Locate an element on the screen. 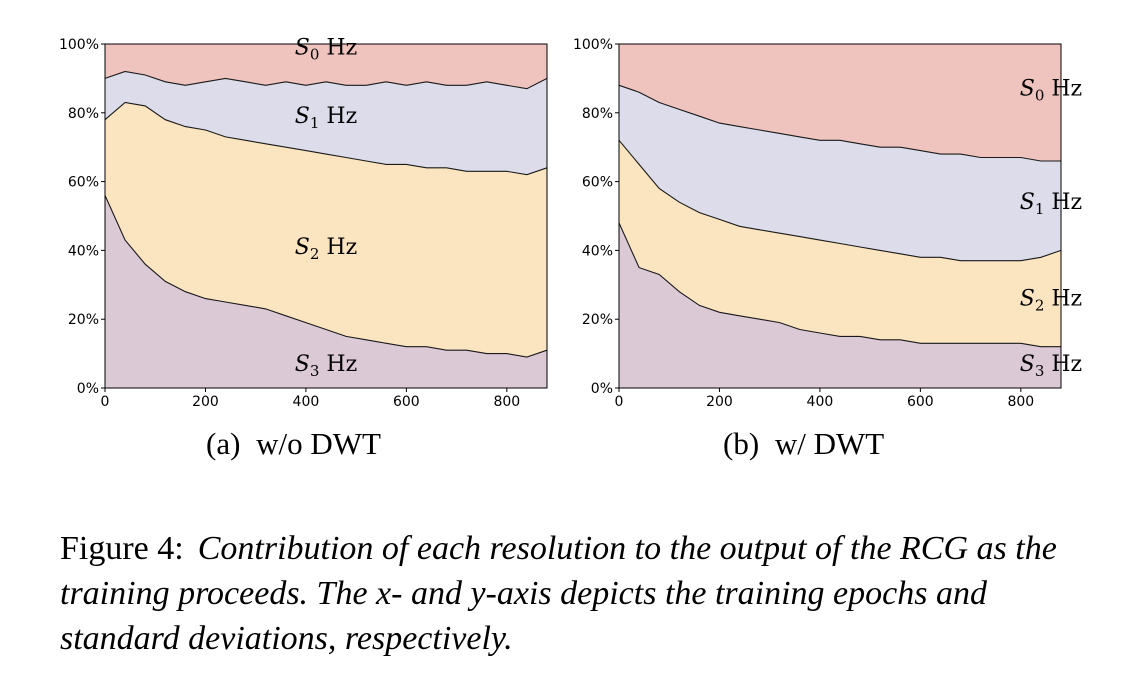  x-tick-label-a: 600 is located at coordinates (406, 402).